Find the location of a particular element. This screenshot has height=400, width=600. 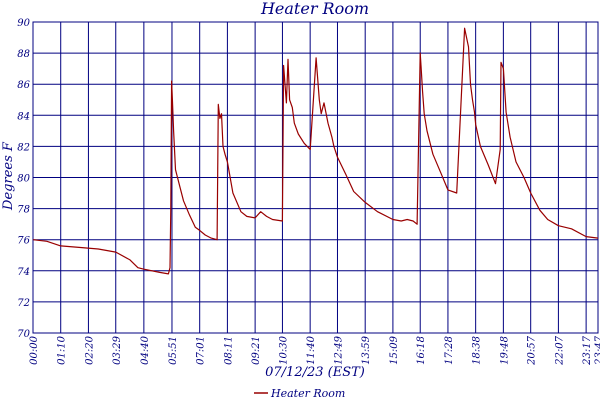

y-tick-label: 84 is located at coordinates (23, 116).